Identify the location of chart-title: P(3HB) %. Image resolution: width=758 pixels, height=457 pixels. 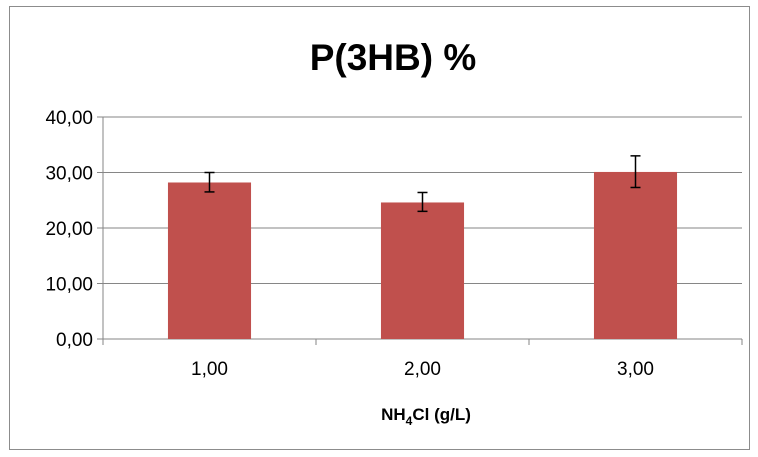
(393, 57).